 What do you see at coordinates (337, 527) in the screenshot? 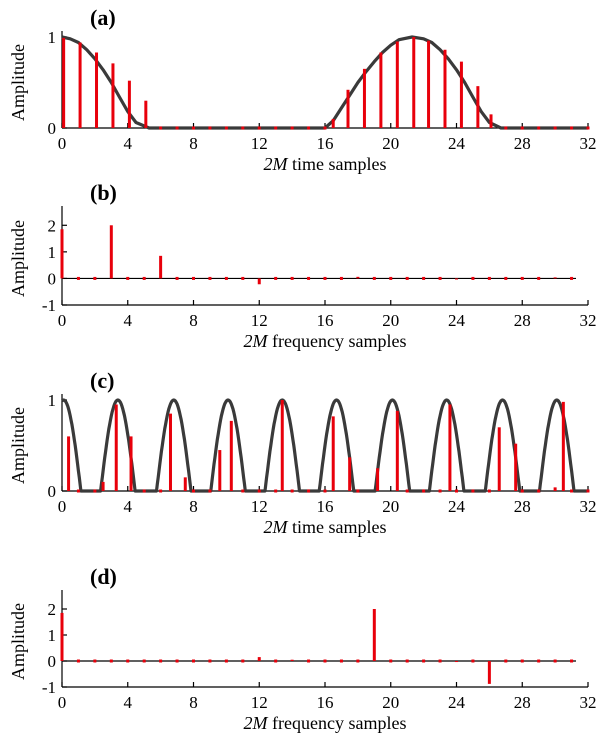
I see `x-axis-label-text: time samples` at bounding box center [337, 527].